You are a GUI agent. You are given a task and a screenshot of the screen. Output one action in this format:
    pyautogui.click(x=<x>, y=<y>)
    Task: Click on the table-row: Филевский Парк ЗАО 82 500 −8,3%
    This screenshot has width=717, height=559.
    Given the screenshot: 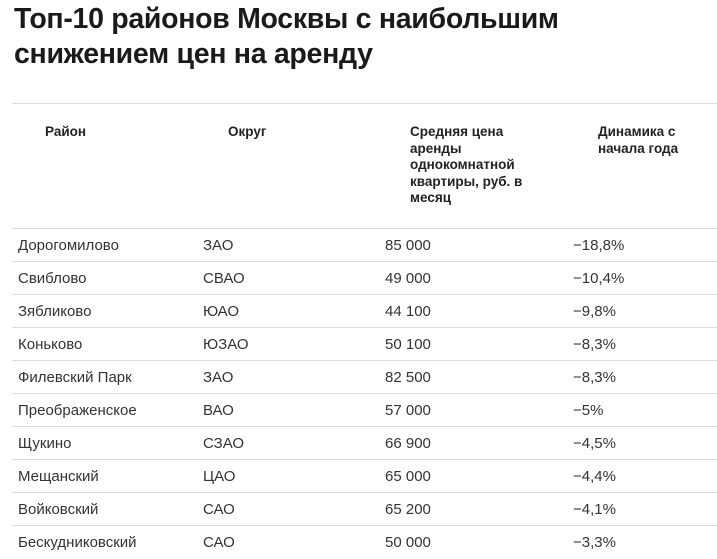 What is the action you would take?
    pyautogui.click(x=364, y=377)
    